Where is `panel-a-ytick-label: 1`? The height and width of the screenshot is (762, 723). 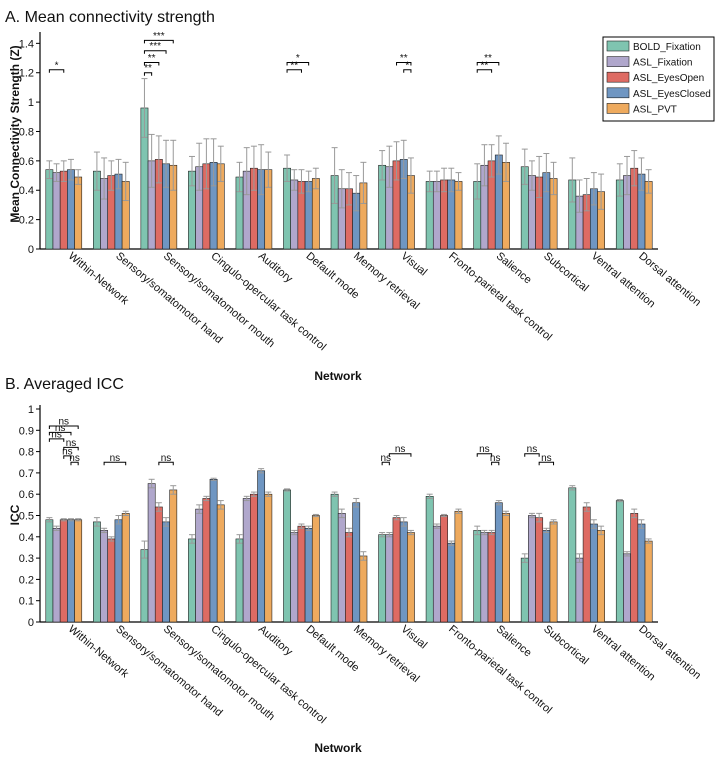 panel-a-ytick-label: 1 is located at coordinates (31, 103).